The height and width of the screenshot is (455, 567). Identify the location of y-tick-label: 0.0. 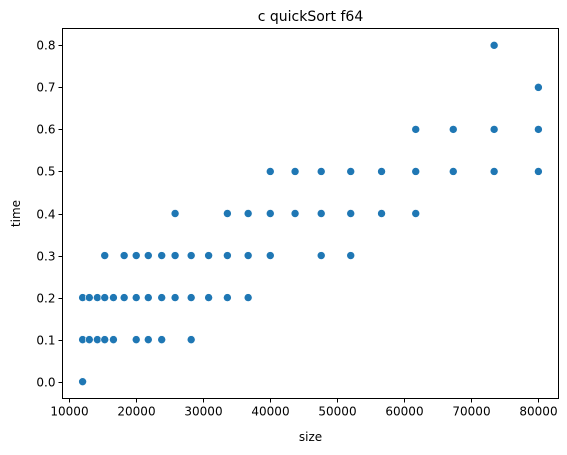
(45, 383).